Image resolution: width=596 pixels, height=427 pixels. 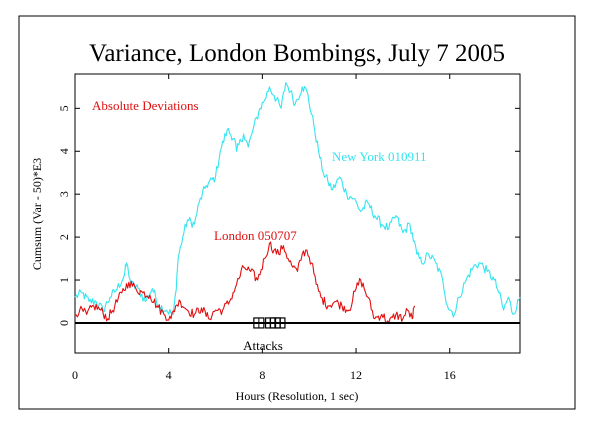 What do you see at coordinates (450, 375) in the screenshot?
I see `x-tick-label: 16` at bounding box center [450, 375].